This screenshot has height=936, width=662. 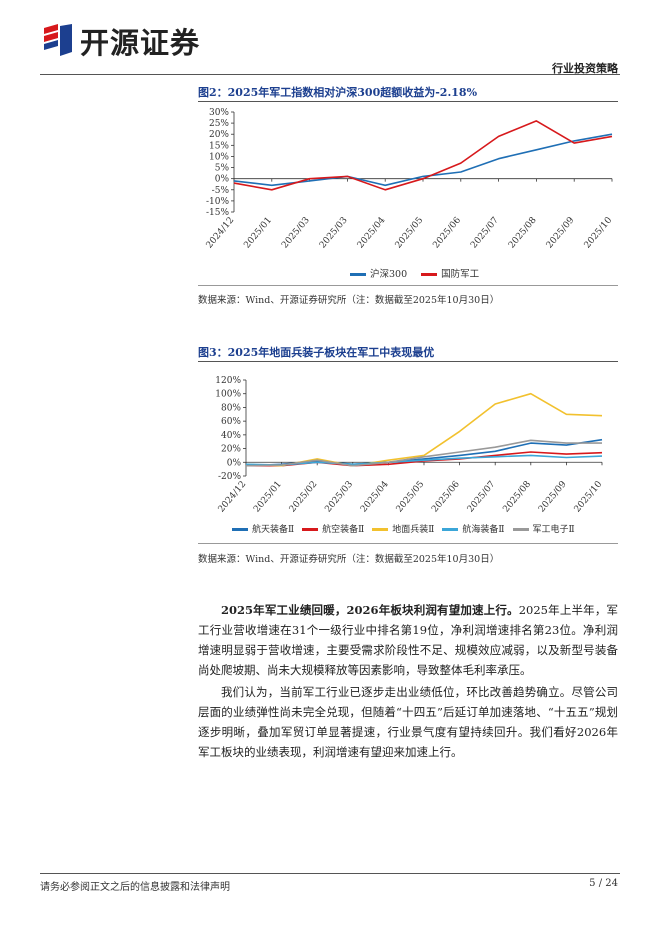 What do you see at coordinates (217, 213) in the screenshot?
I see `y-tick-label: -15%` at bounding box center [217, 213].